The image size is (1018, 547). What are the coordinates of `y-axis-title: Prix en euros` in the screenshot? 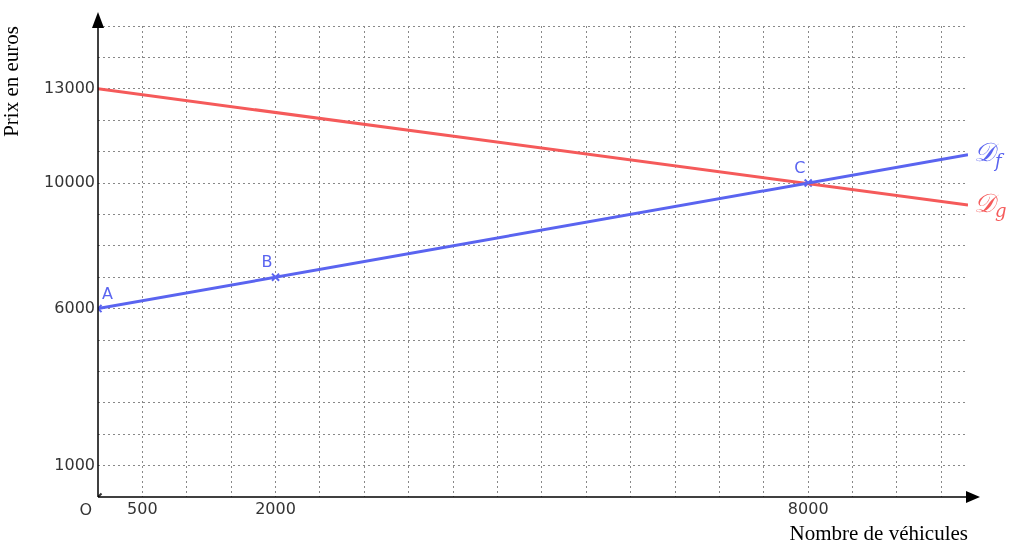 It's located at (12, 81).